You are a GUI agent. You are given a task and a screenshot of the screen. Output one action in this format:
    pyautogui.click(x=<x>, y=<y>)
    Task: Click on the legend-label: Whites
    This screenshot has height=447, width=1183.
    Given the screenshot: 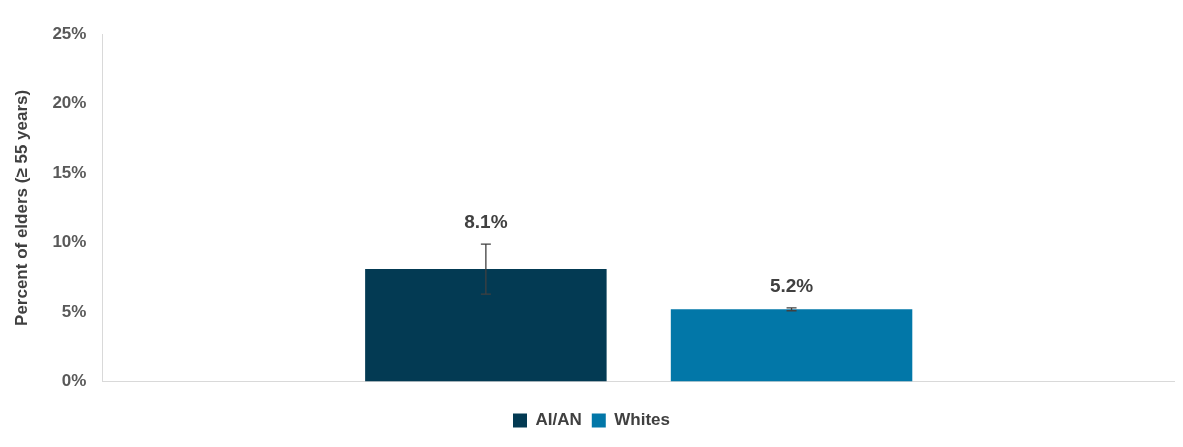 What is the action you would take?
    pyautogui.click(x=642, y=420)
    